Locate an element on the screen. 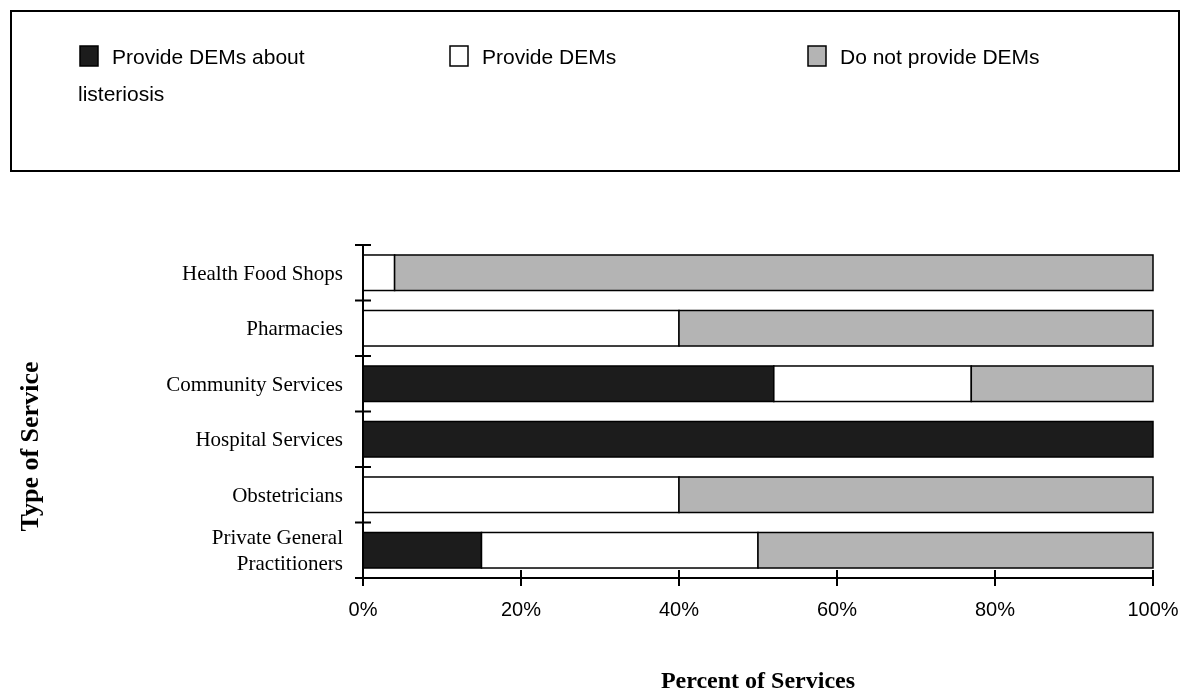  y-tick-label: Community Services is located at coordinates (254, 383).